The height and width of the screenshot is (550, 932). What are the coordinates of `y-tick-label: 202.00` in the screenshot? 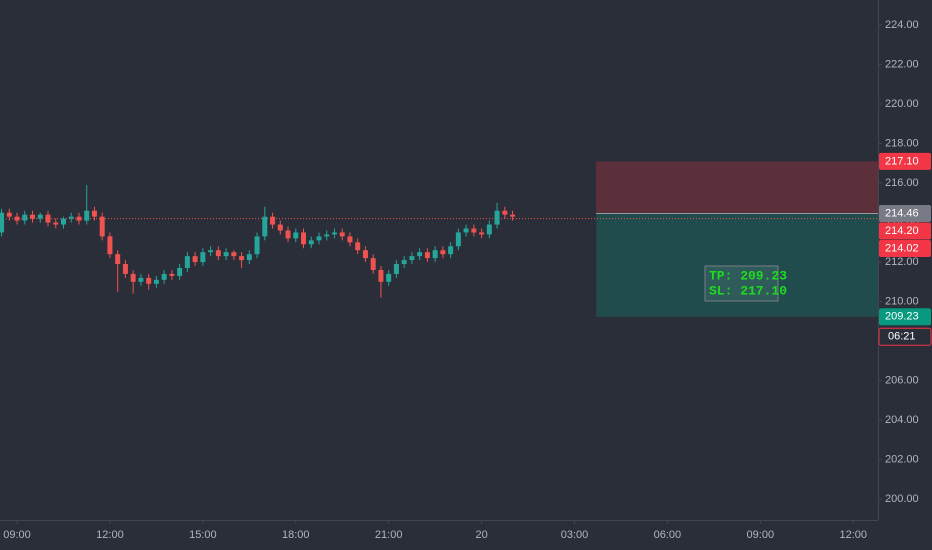 It's located at (902, 459).